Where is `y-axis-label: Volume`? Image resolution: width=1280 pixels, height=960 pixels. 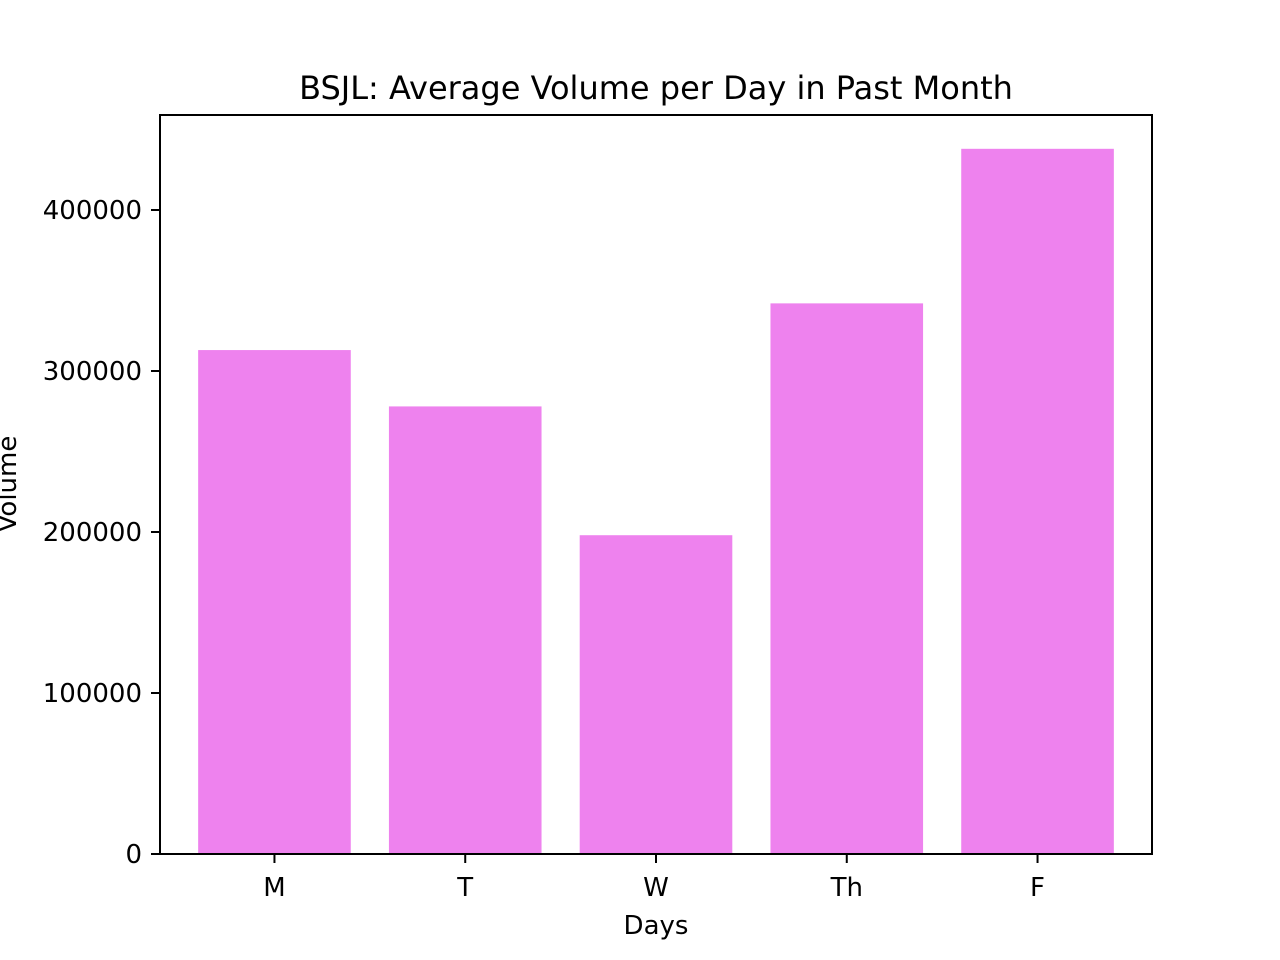 y-axis-label: Volume is located at coordinates (11, 484).